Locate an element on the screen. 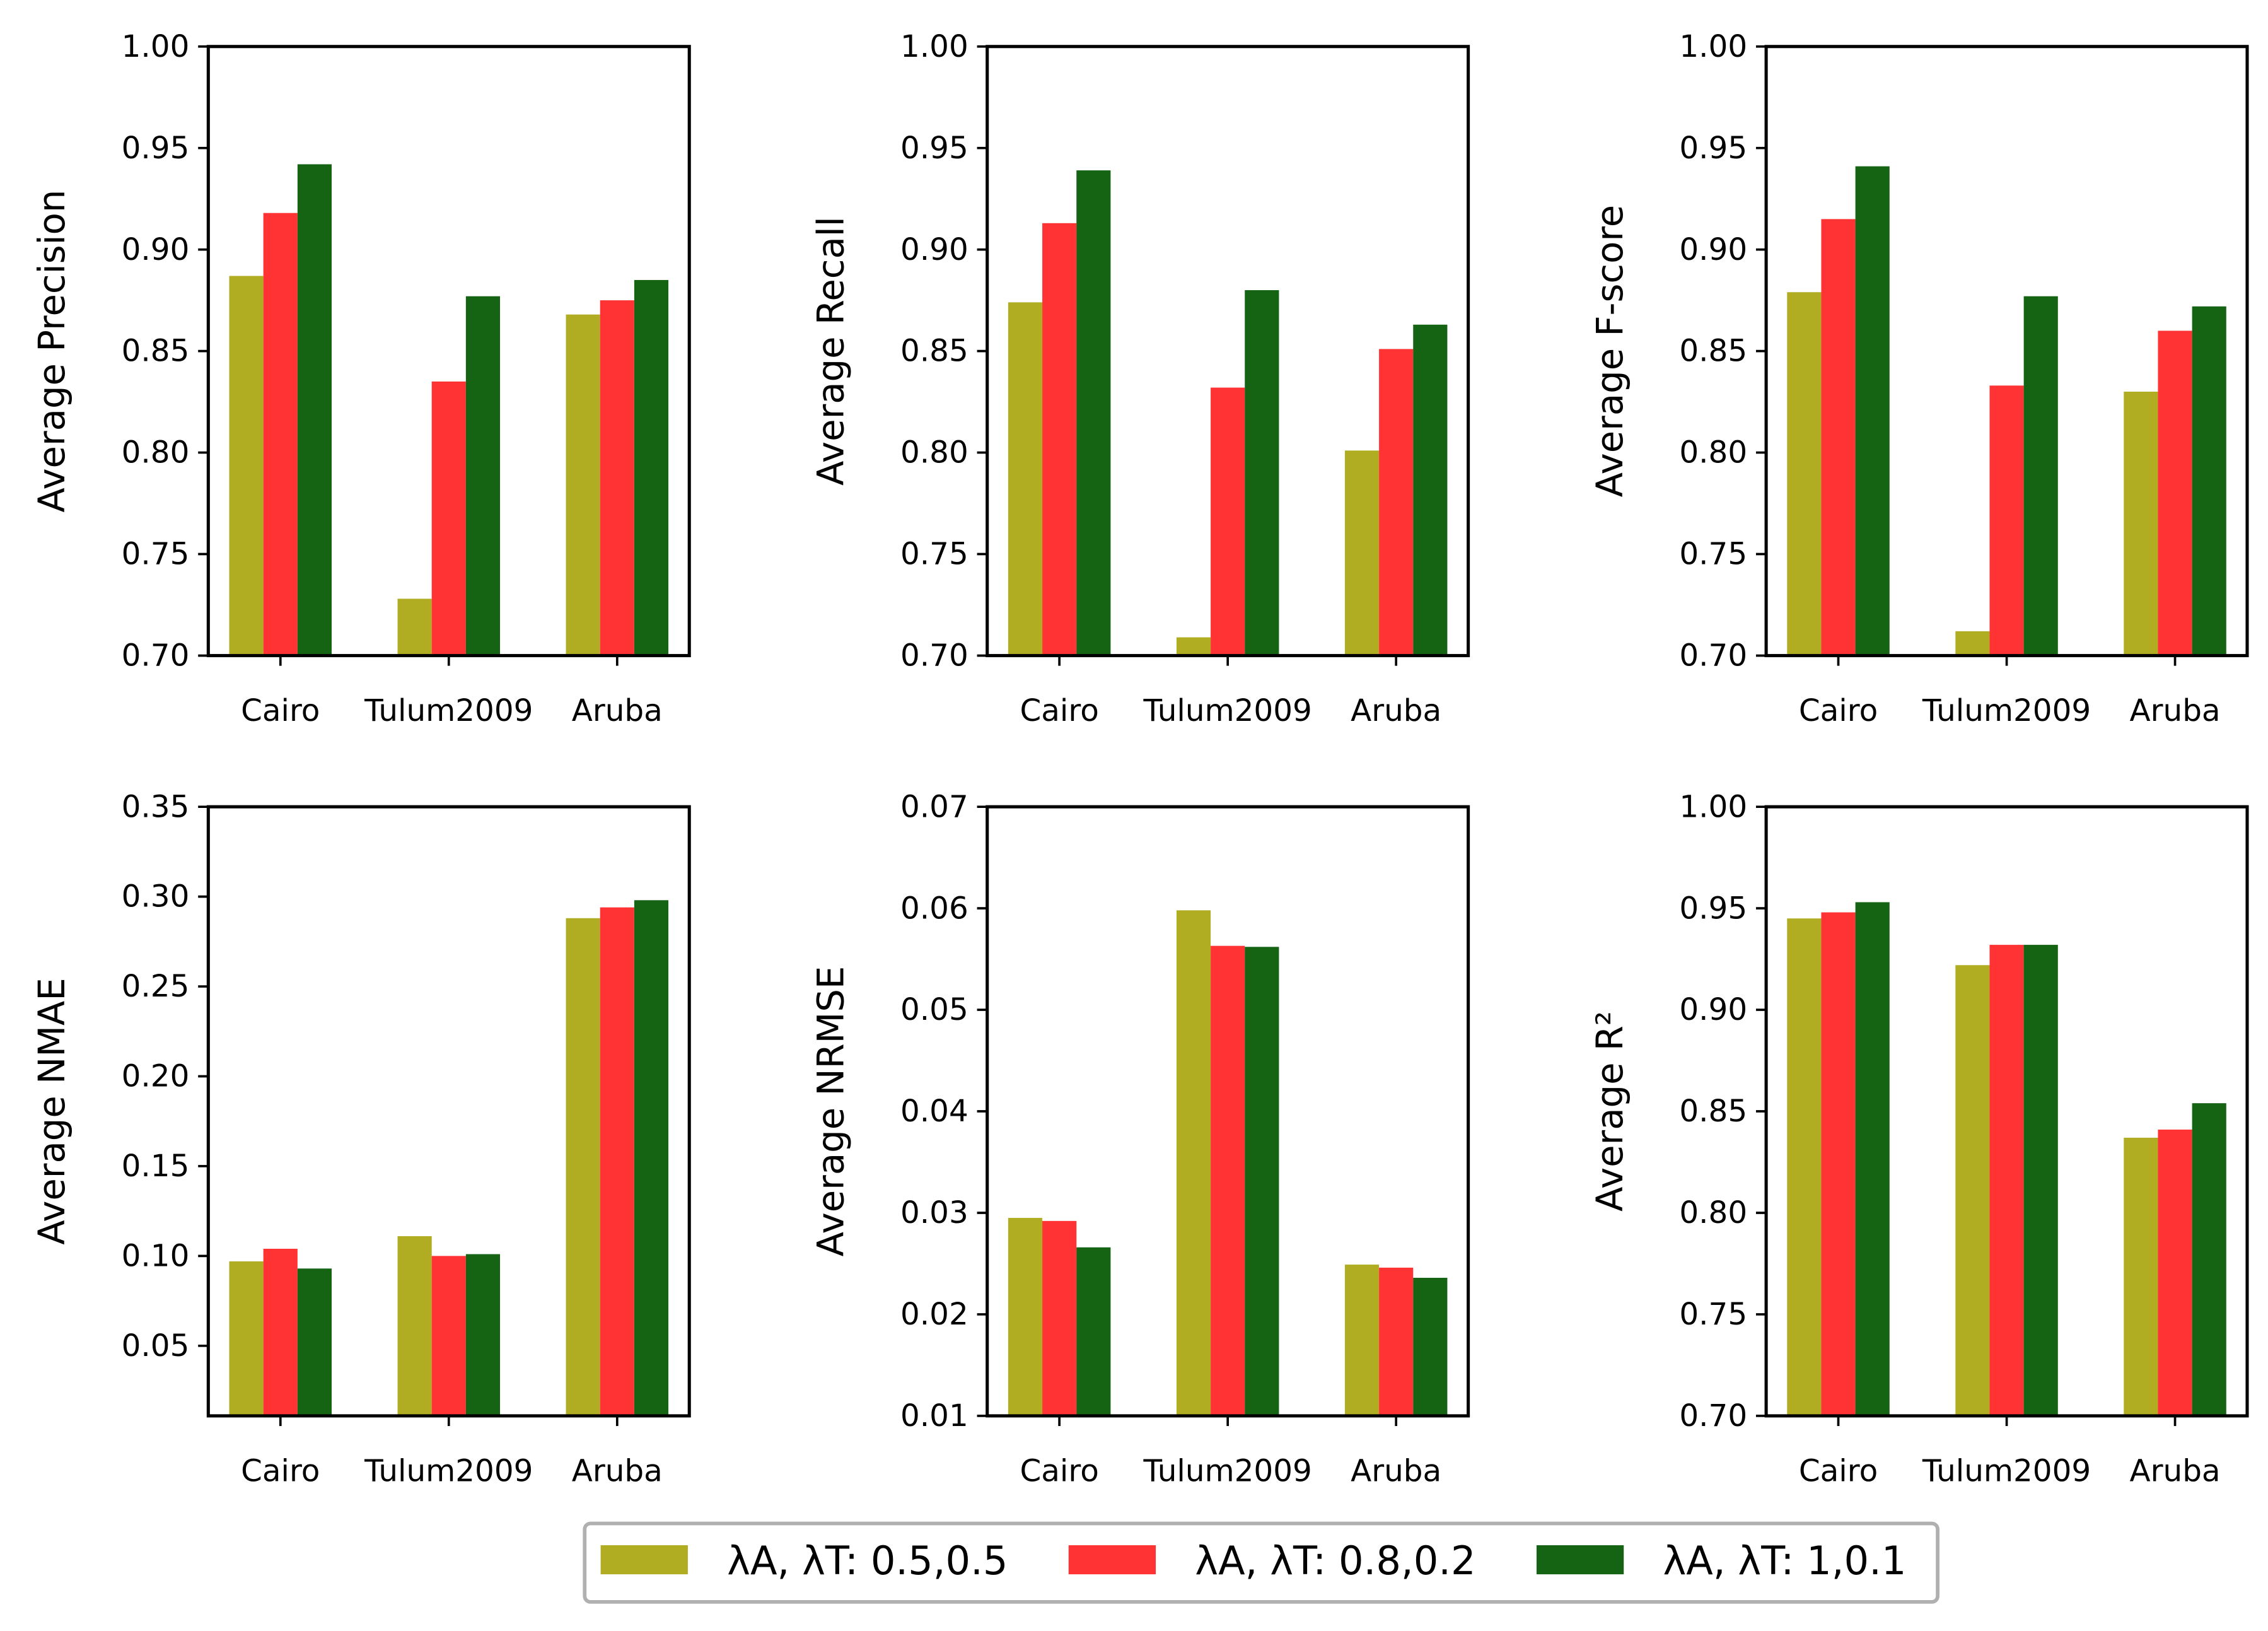 This screenshot has width=2268, height=1631. y-tick-label: 0.10 is located at coordinates (156, 1255).